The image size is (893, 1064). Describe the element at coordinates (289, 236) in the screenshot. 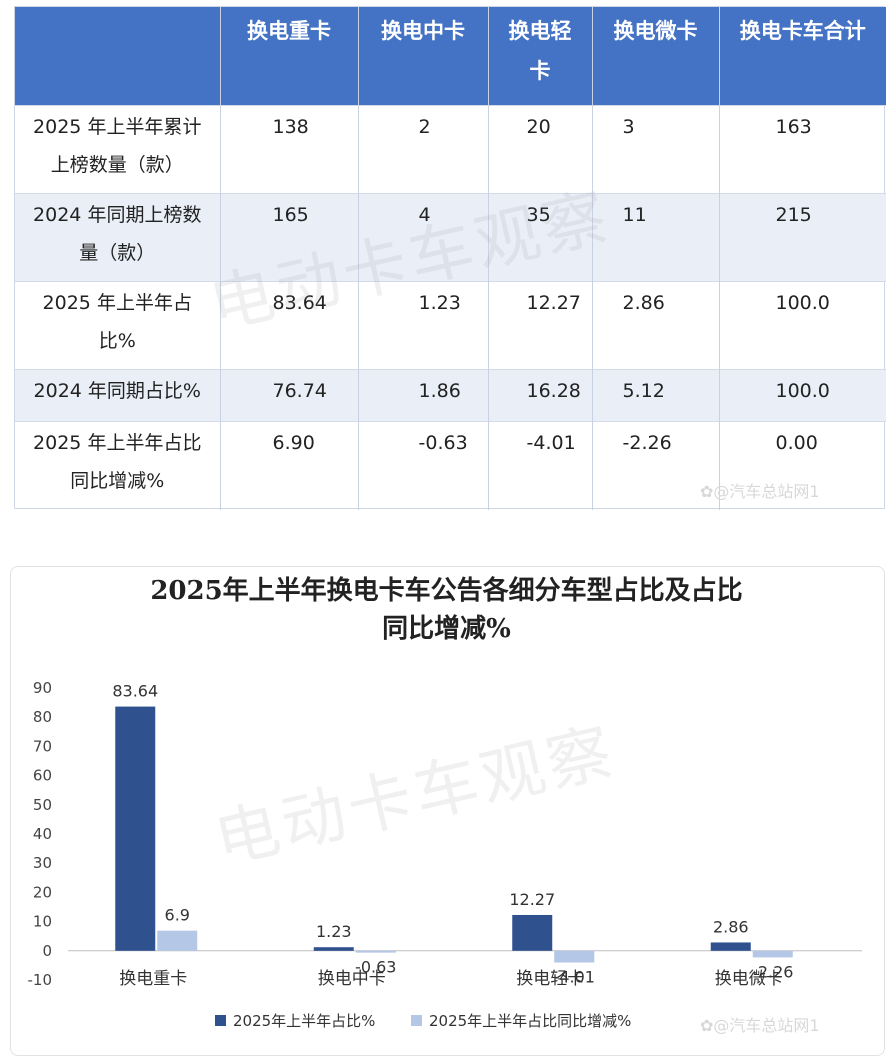

I see `table-cell: 165` at that location.